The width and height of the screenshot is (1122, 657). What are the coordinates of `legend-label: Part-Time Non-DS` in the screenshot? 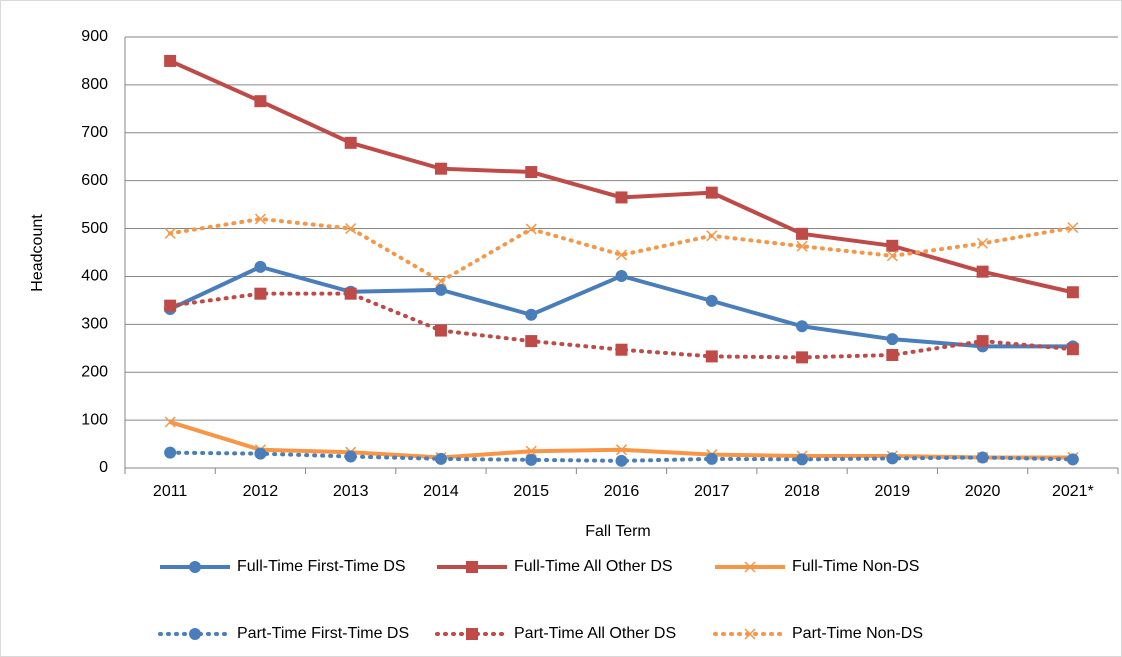 It's located at (857, 633).